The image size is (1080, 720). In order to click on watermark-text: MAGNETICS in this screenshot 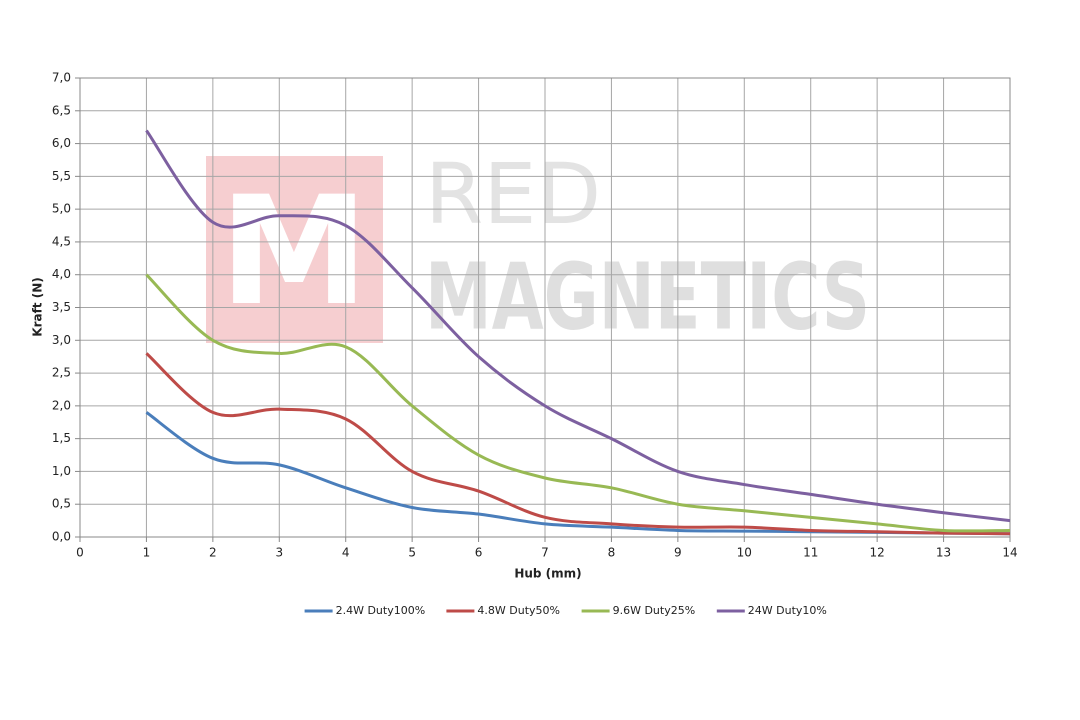, I will do `click(647, 296)`.